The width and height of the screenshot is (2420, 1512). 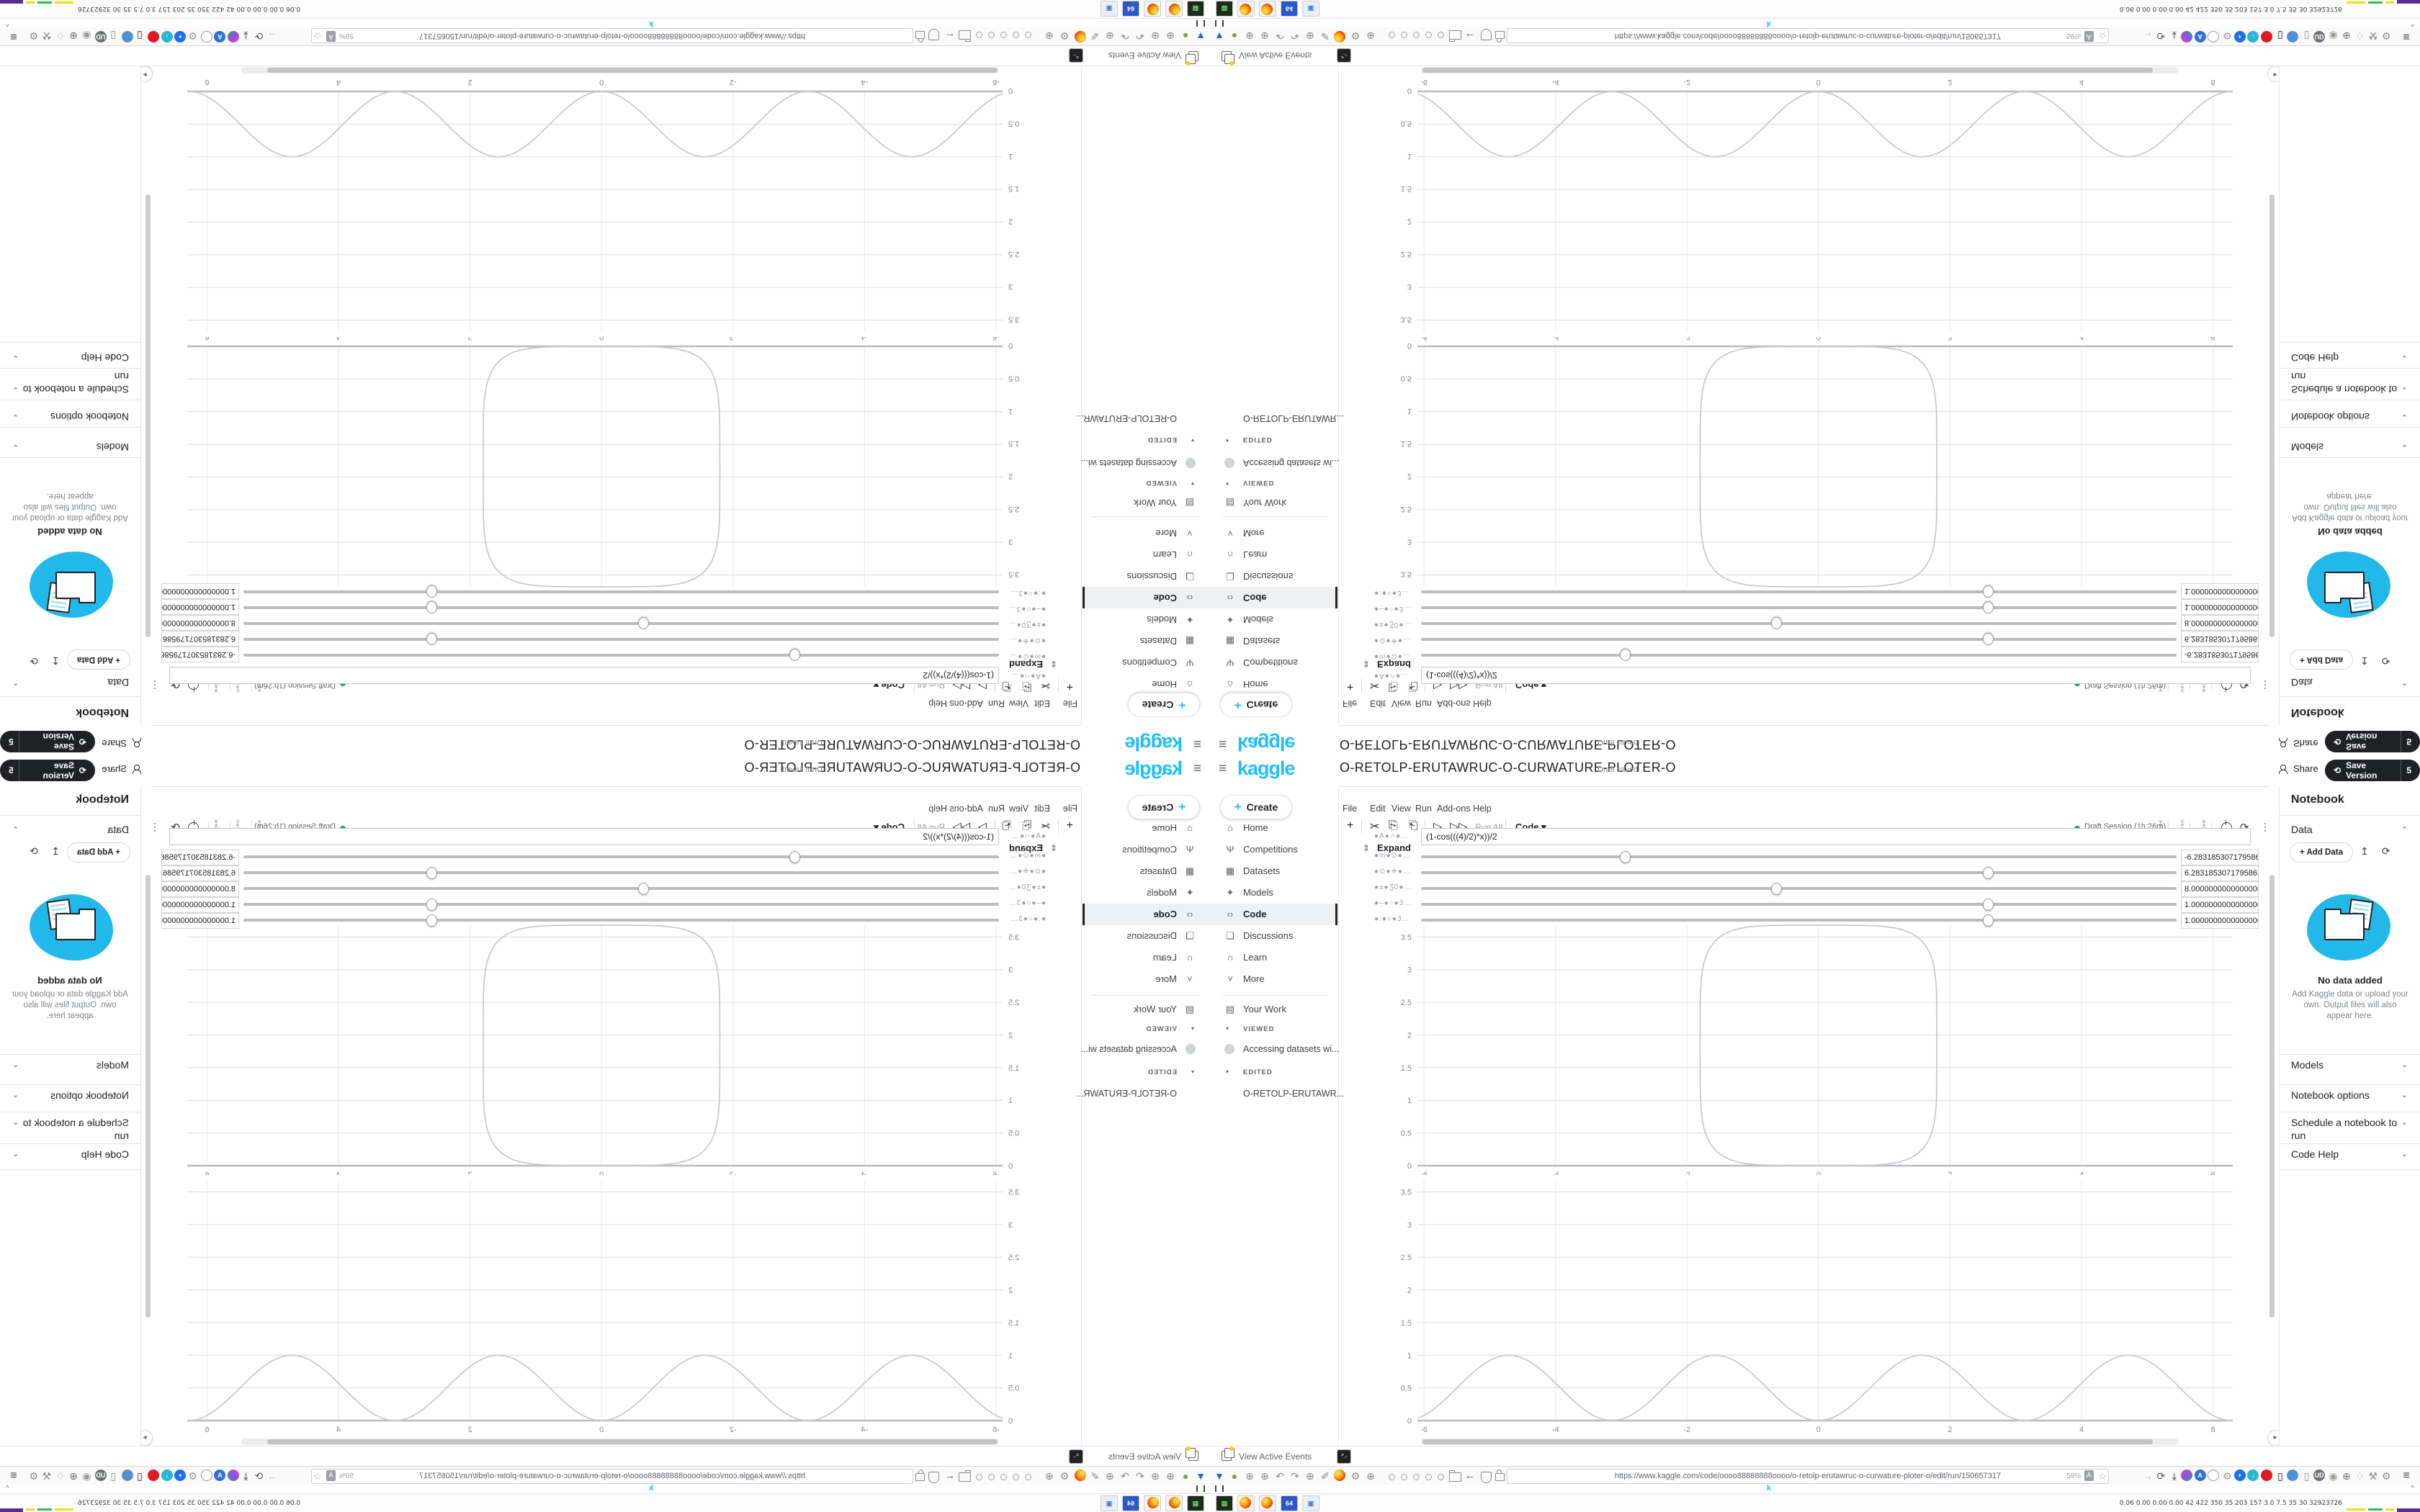 I want to click on trash-icon: ▯, so click(x=2280, y=36).